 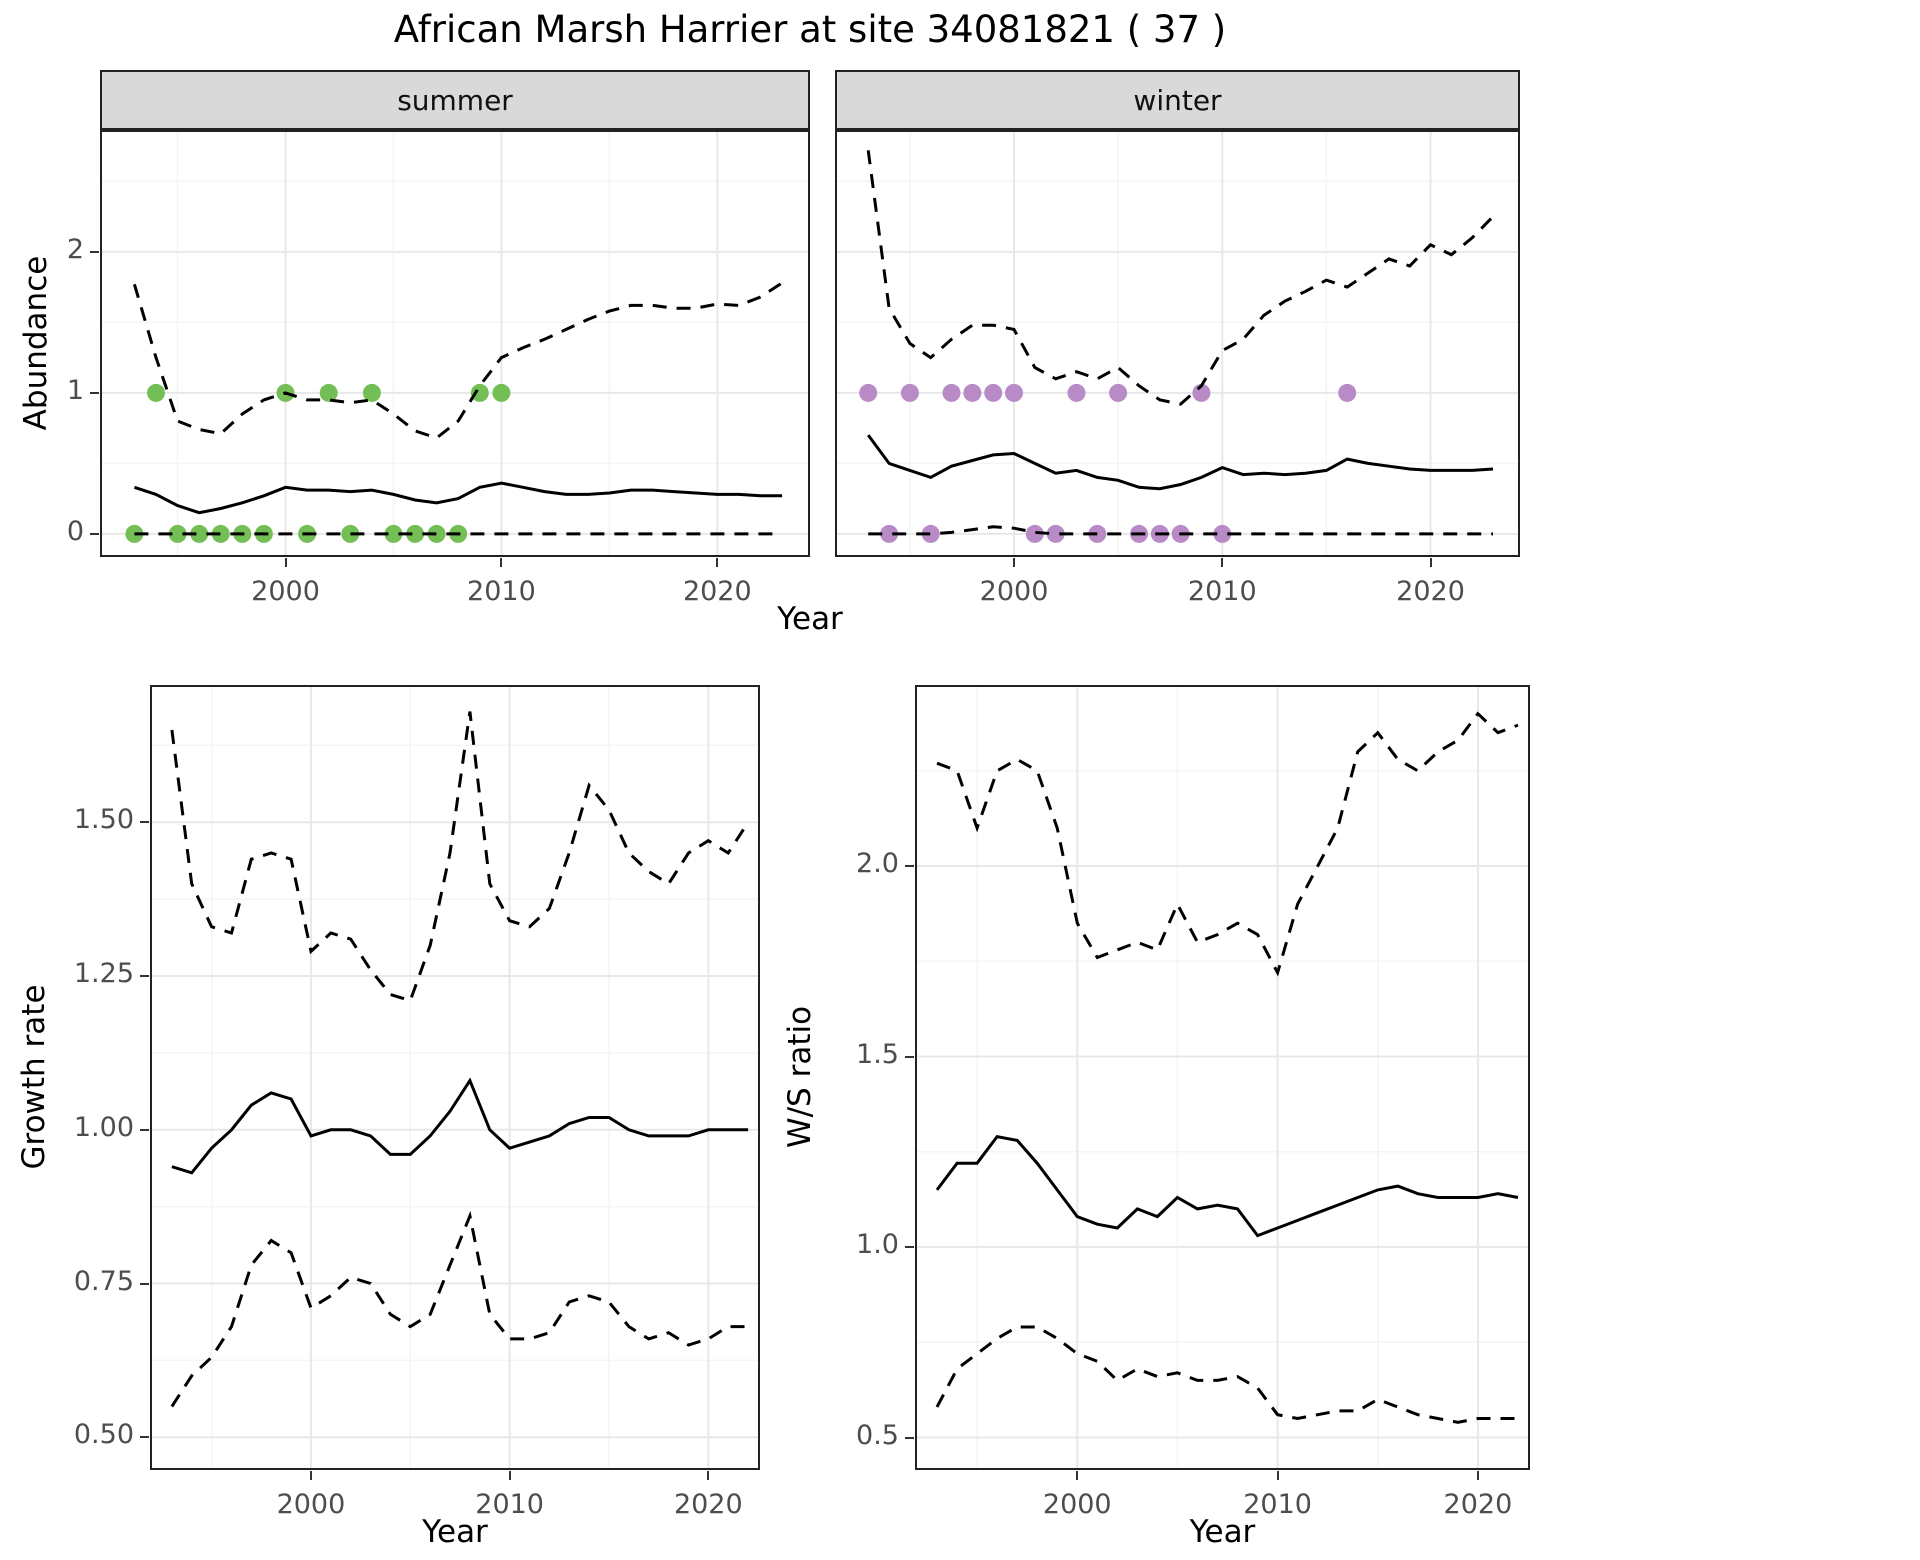 I want to click on plot-surface-abundance-winter, so click(x=1177, y=343).